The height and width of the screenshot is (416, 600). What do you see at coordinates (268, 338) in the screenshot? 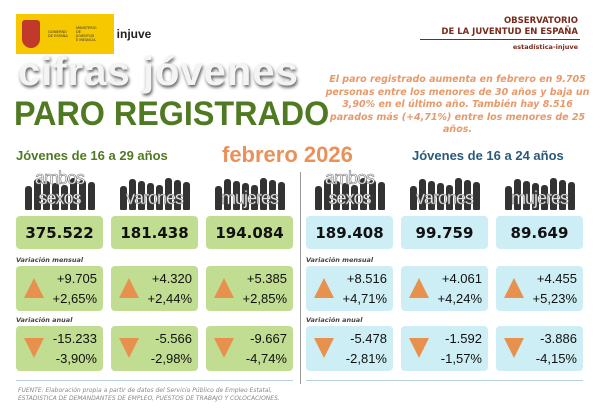
I see `annual-abs: -9.667` at bounding box center [268, 338].